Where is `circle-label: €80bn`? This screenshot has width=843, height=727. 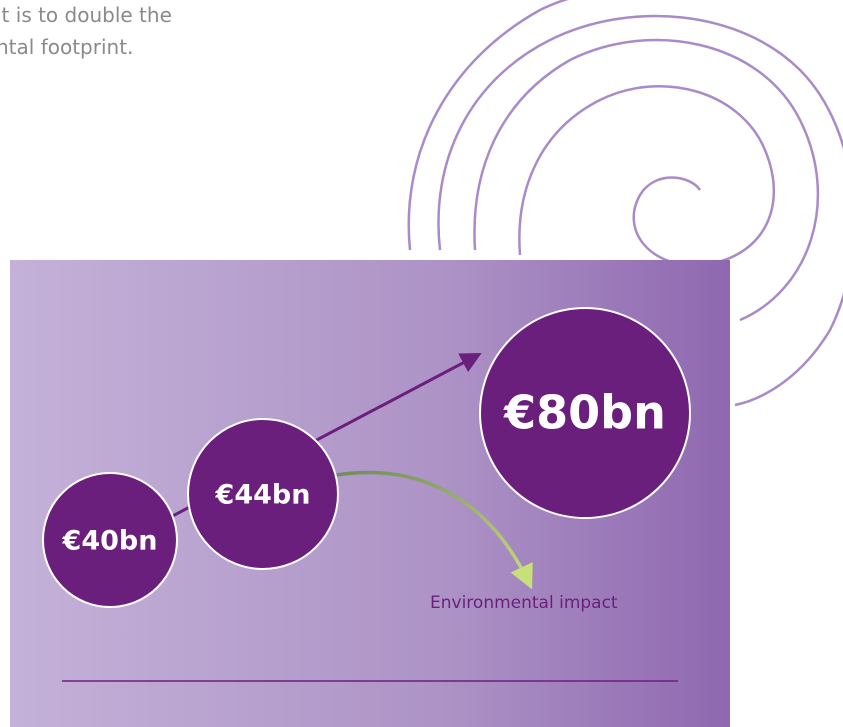
circle-label: €80bn is located at coordinates (584, 413).